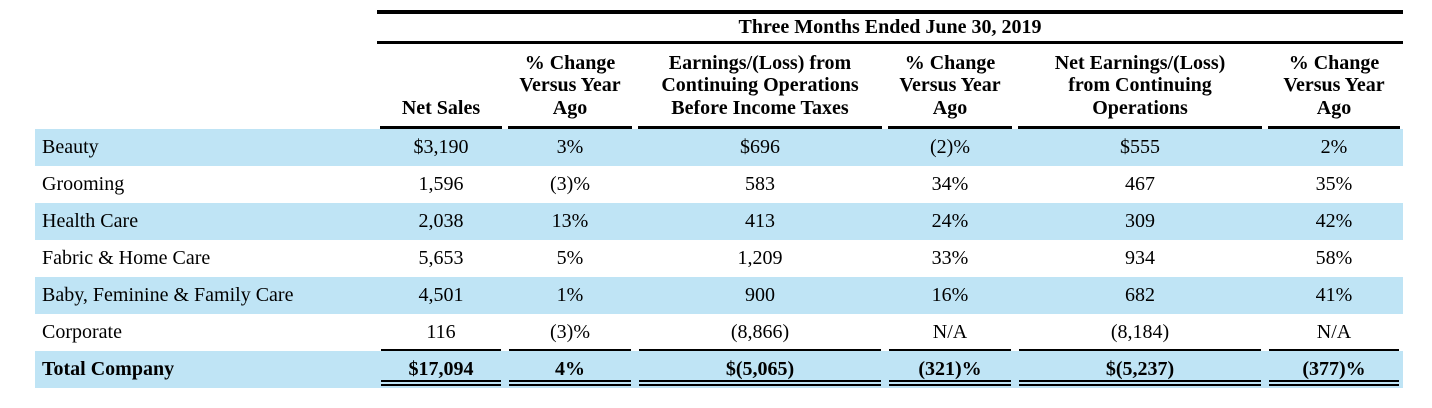 This screenshot has height=408, width=1432. Describe the element at coordinates (950, 184) in the screenshot. I see `value-cell: 34%` at that location.